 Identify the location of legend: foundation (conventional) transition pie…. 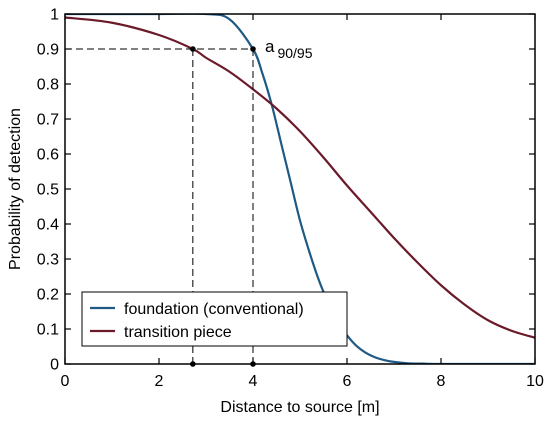
(214, 319).